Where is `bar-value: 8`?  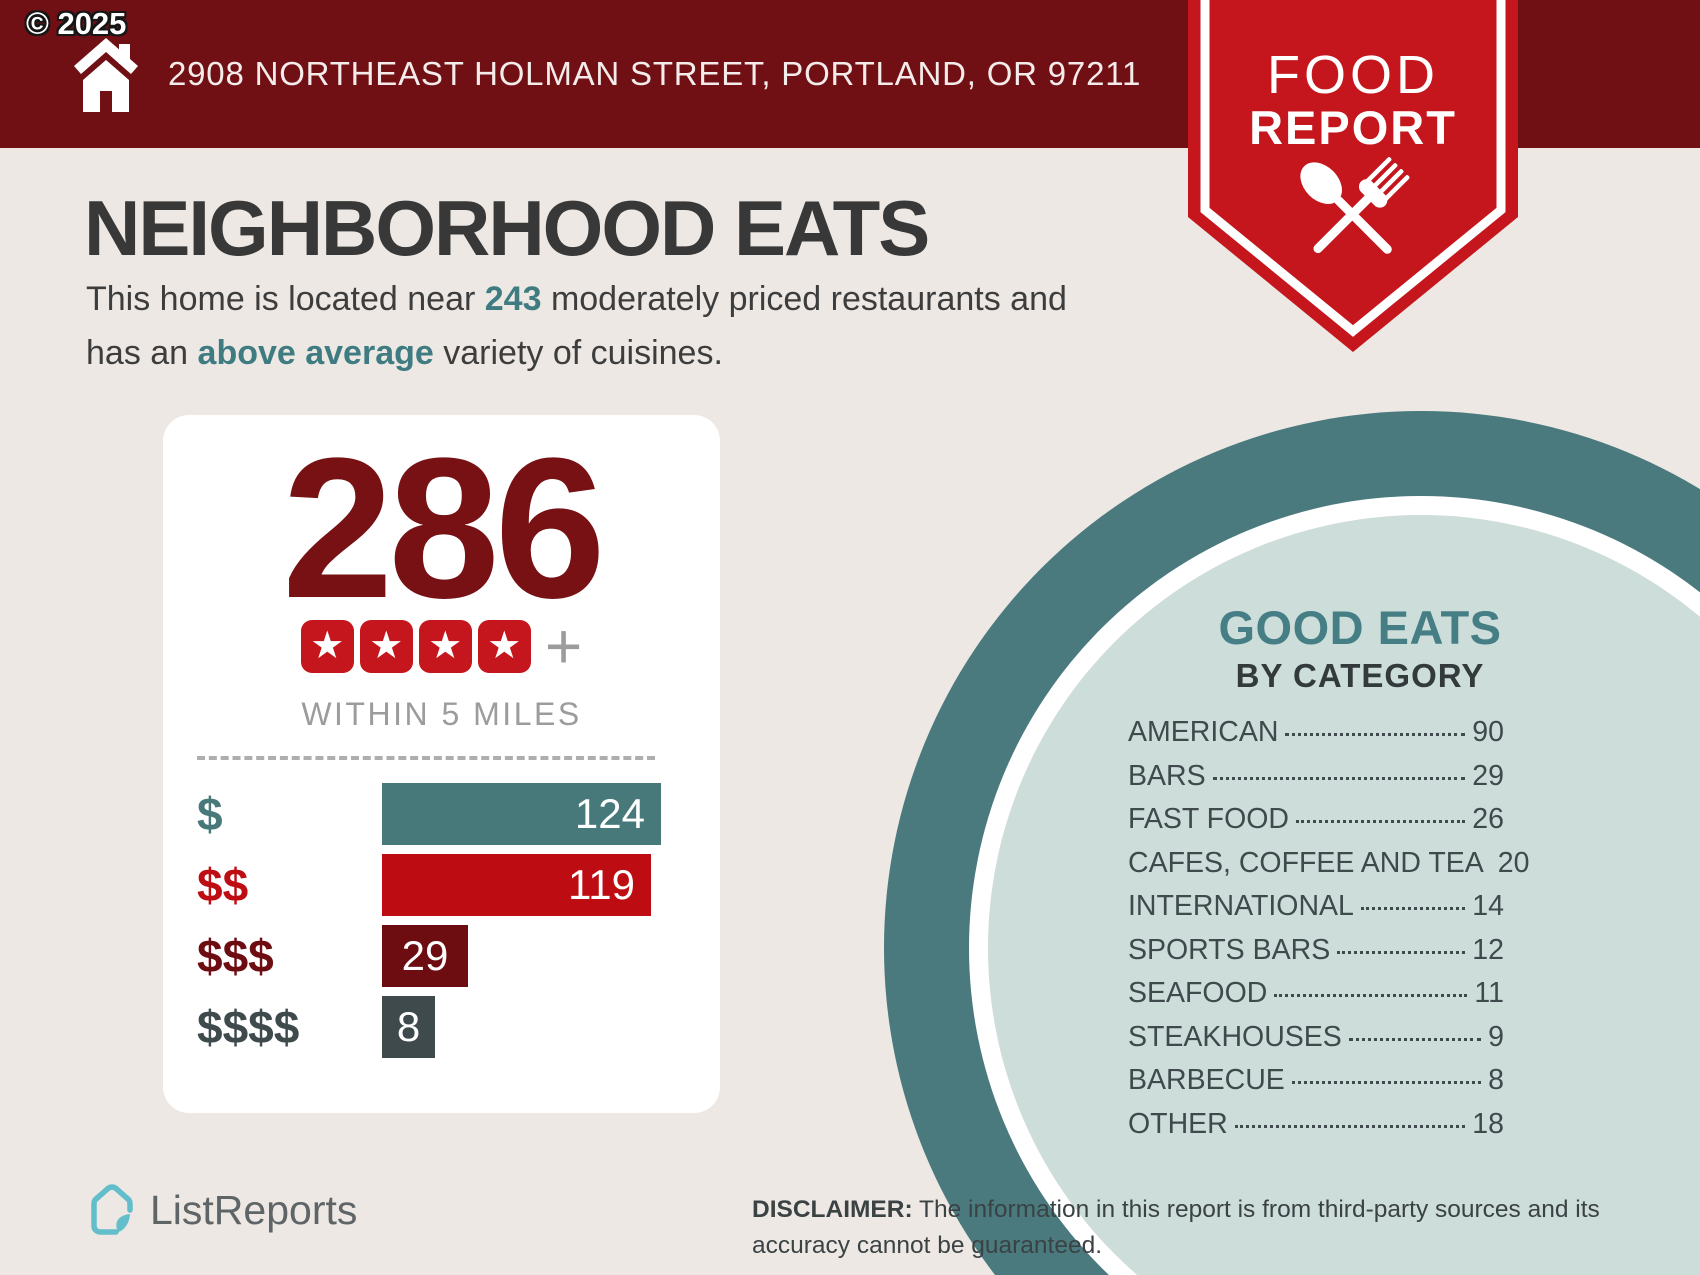 bar-value: 8 is located at coordinates (408, 1026).